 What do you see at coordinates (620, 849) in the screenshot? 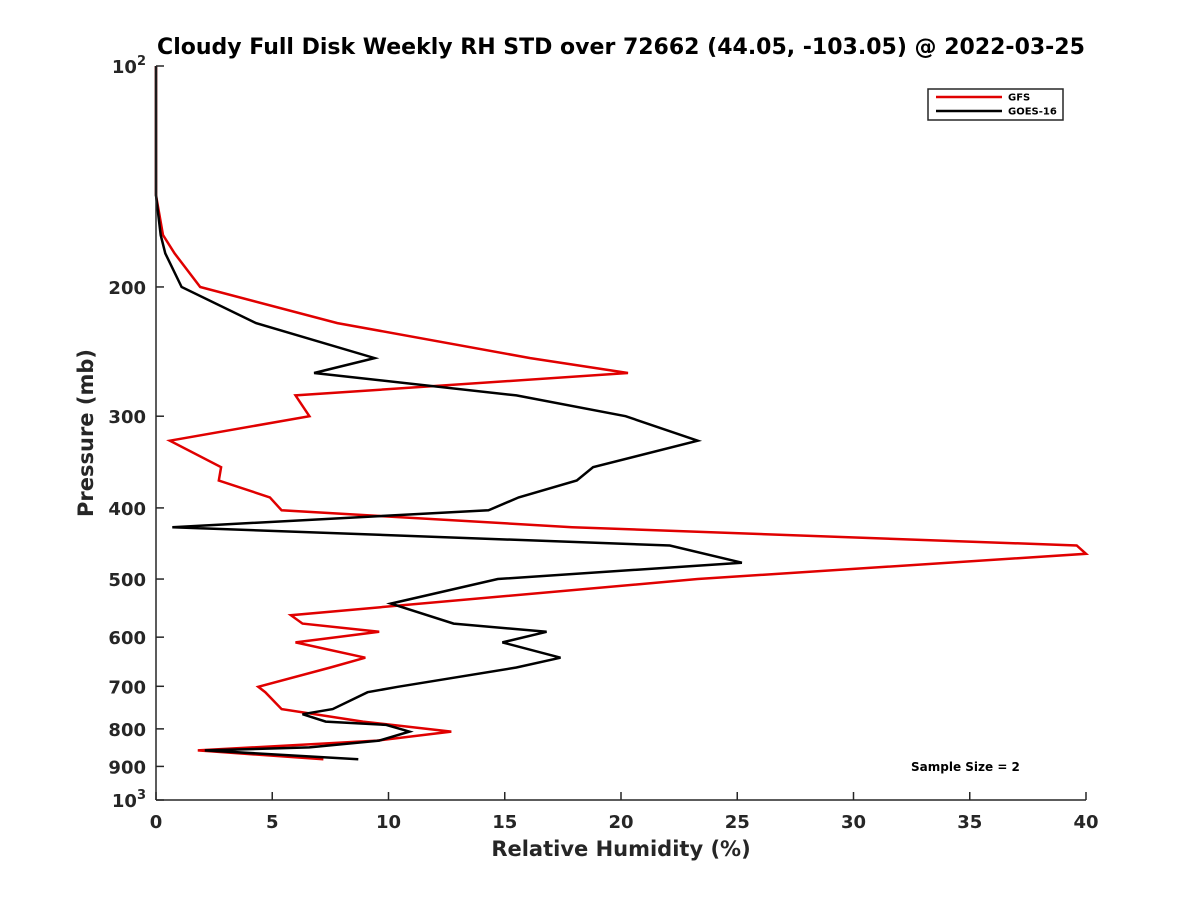
I see `x-axis-label: Relative Humidity (%)` at bounding box center [620, 849].